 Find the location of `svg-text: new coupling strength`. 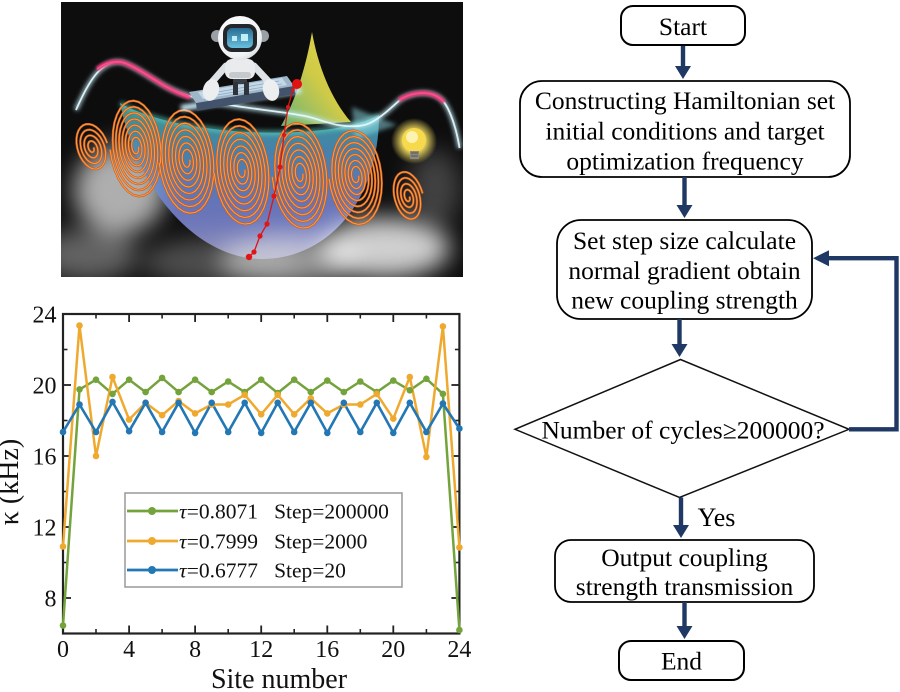

svg-text: new coupling strength is located at coordinates (684, 299).